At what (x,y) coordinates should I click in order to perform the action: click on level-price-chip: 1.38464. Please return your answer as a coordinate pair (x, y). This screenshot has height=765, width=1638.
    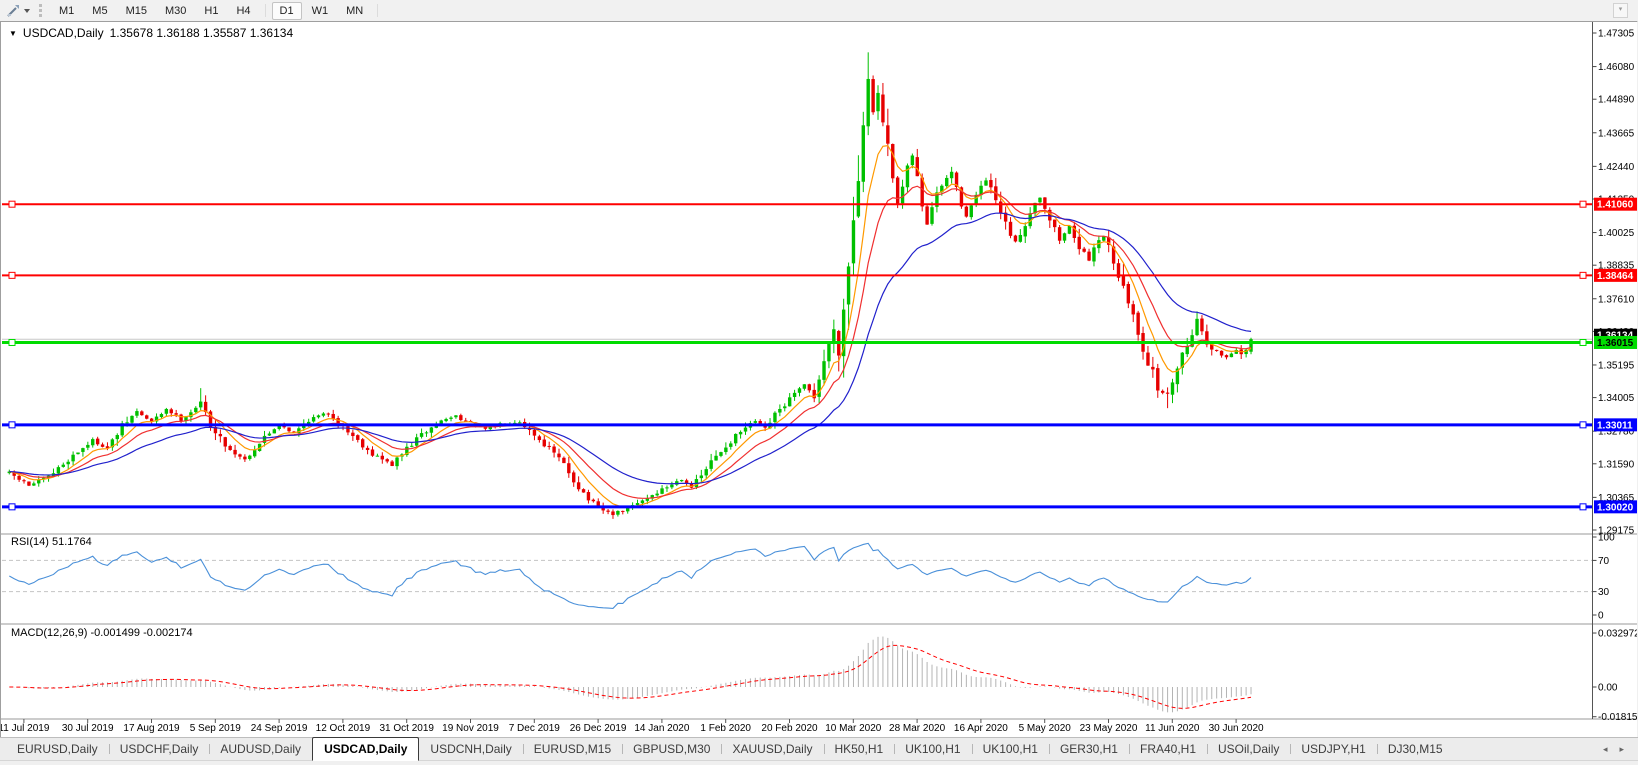
    Looking at the image, I should click on (1615, 275).